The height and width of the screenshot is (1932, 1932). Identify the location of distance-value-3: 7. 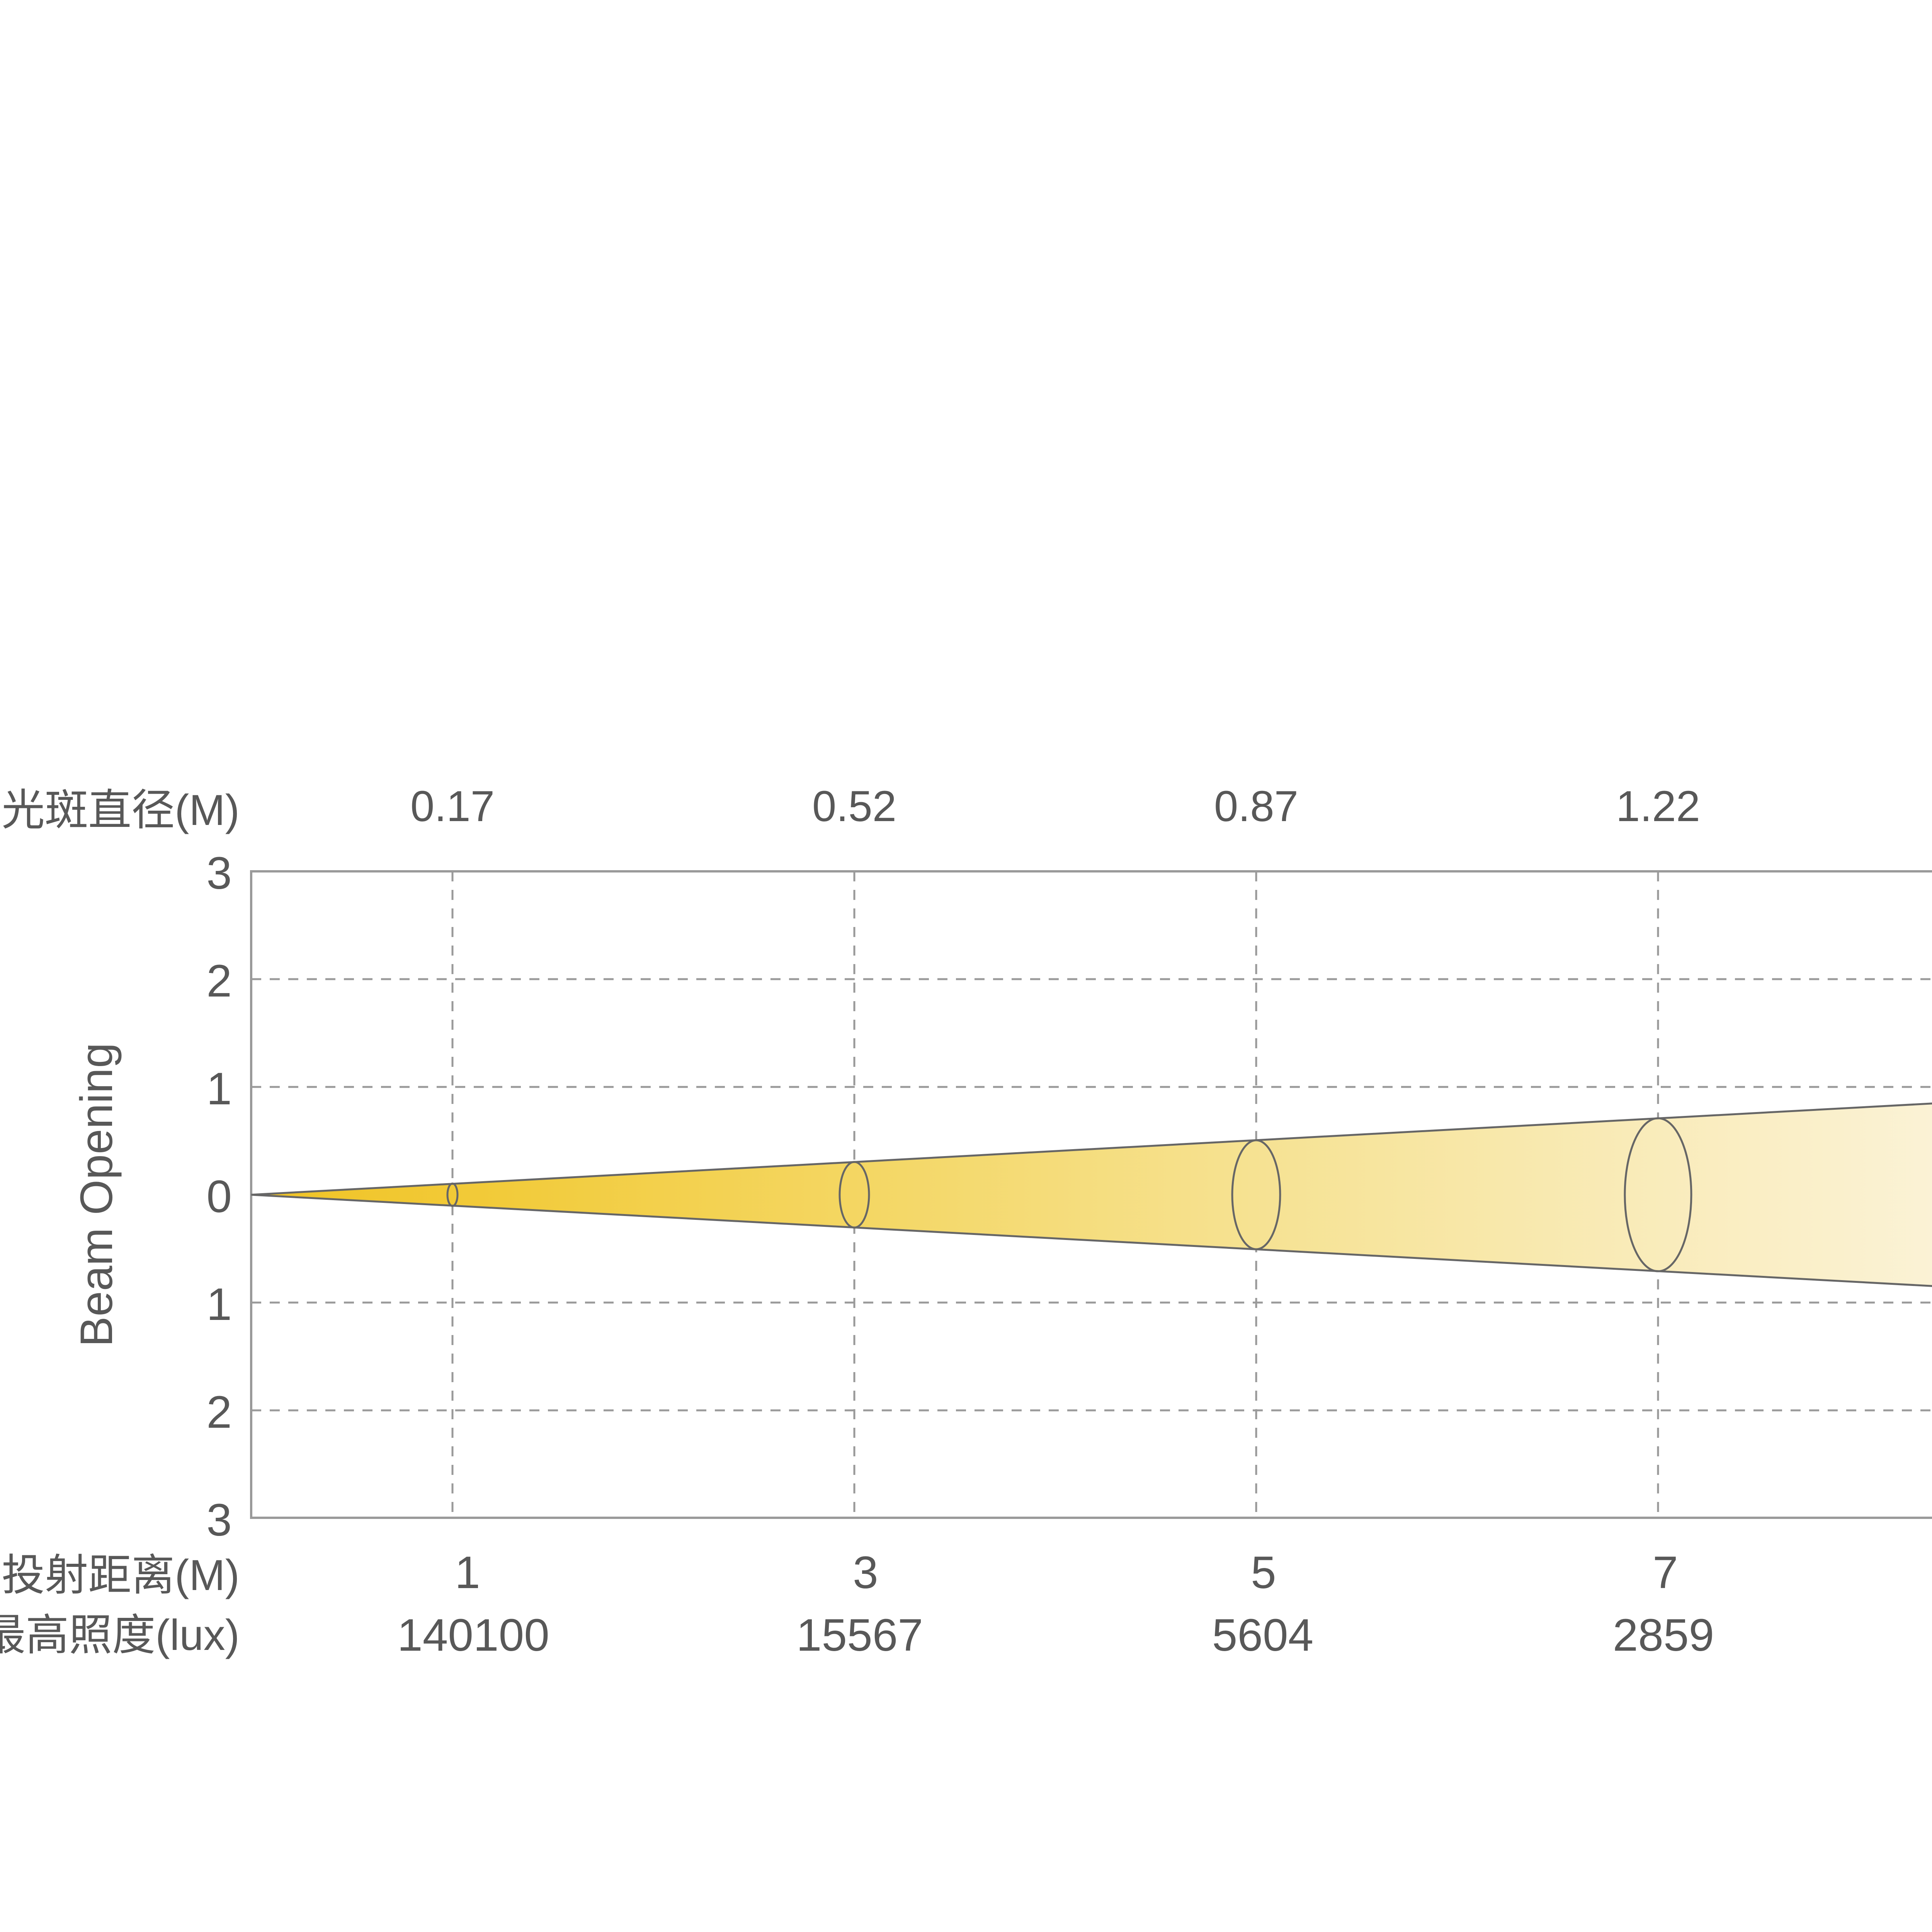
(1666, 1573).